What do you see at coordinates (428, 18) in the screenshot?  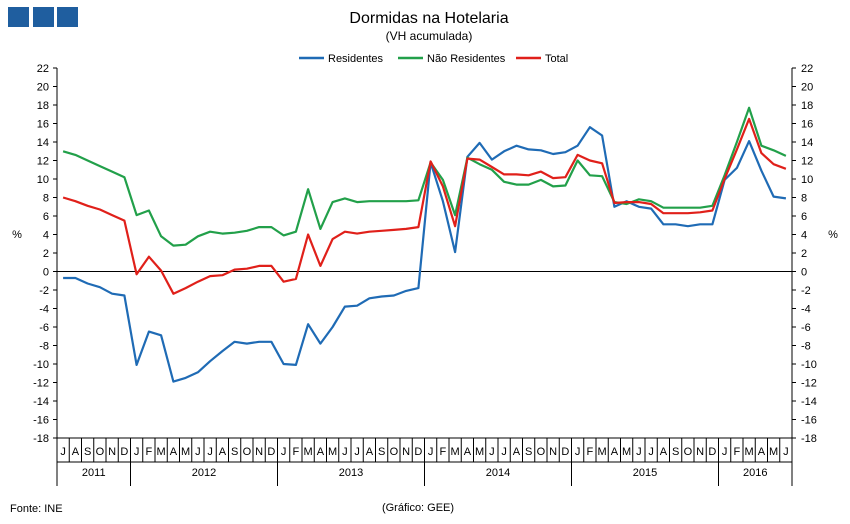 I see `chart-title: Dormidas na Hotelaria` at bounding box center [428, 18].